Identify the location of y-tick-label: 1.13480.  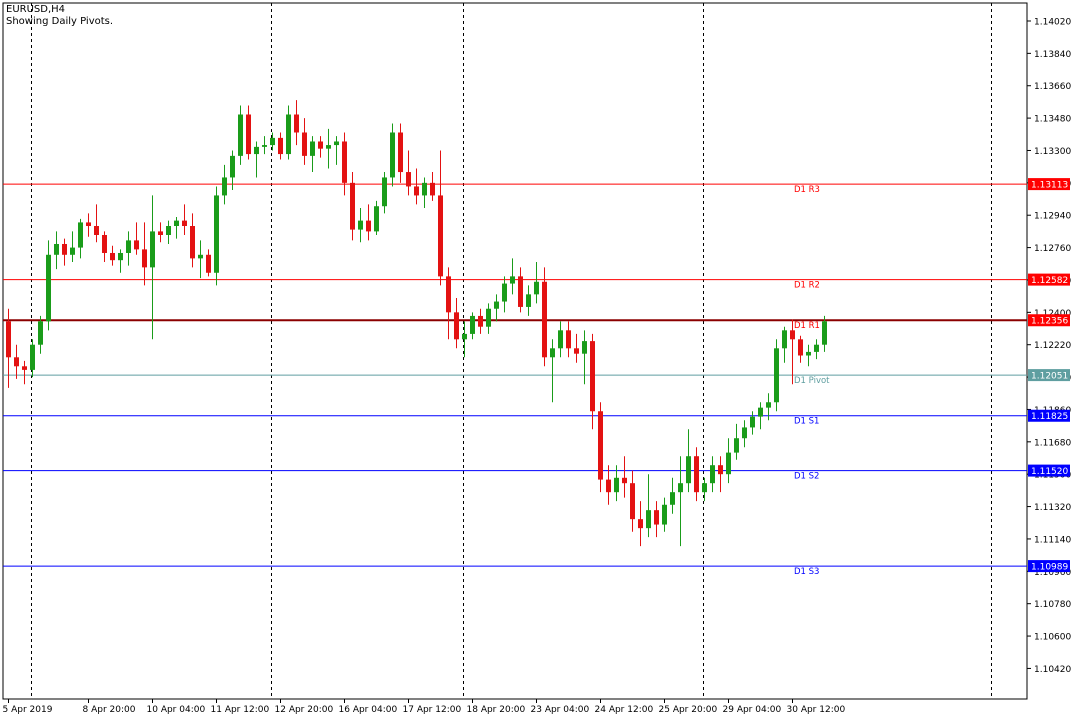
(1052, 120).